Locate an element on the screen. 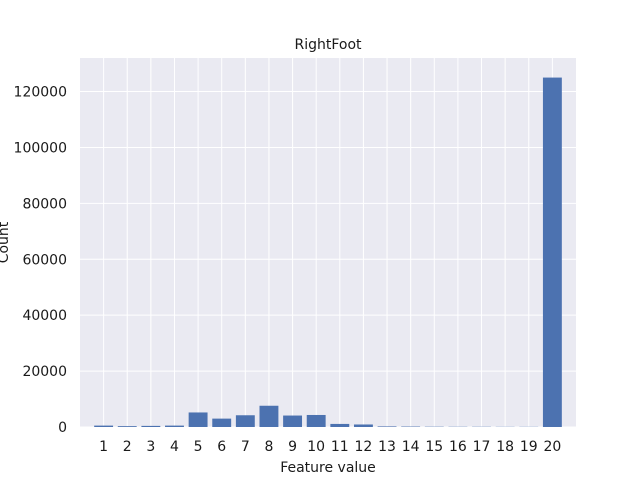 The image size is (640, 480). y-axis-label: Count is located at coordinates (6, 242).